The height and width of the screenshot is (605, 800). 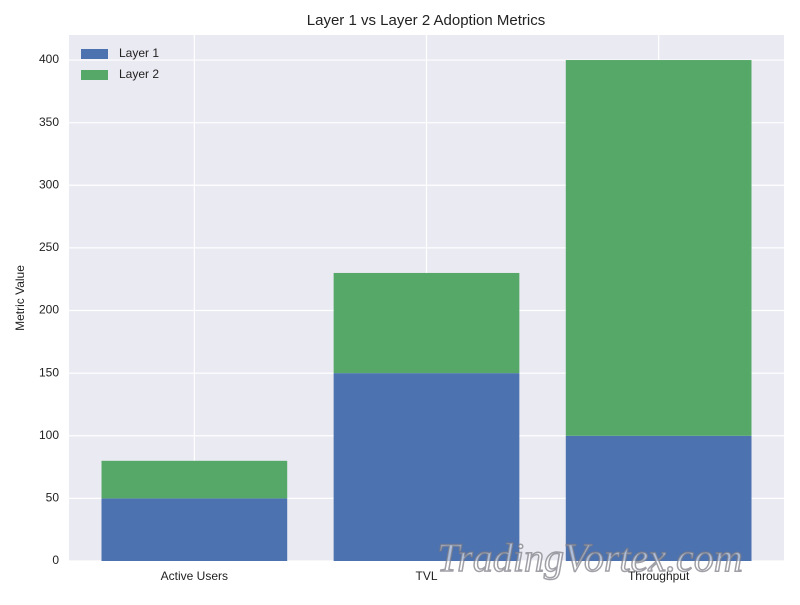 What do you see at coordinates (426, 576) in the screenshot?
I see `x-tick-label: TVL` at bounding box center [426, 576].